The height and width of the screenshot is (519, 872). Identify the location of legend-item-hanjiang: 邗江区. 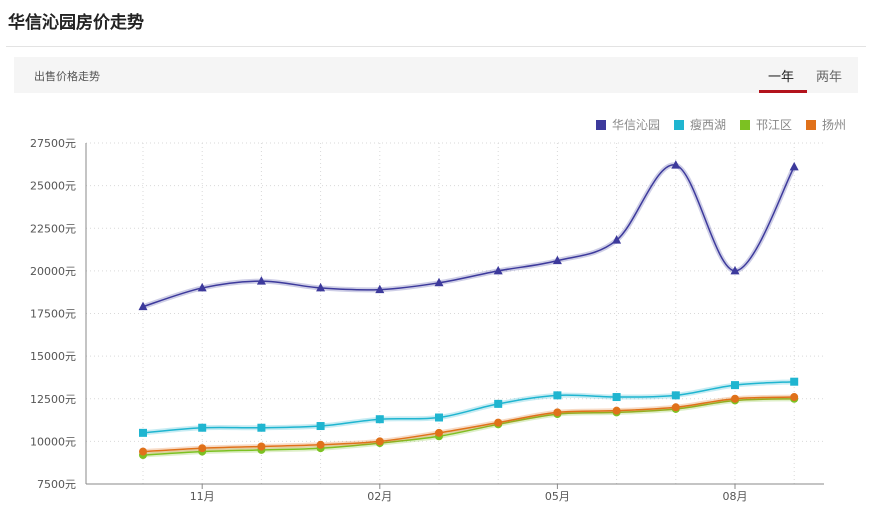
(765, 124).